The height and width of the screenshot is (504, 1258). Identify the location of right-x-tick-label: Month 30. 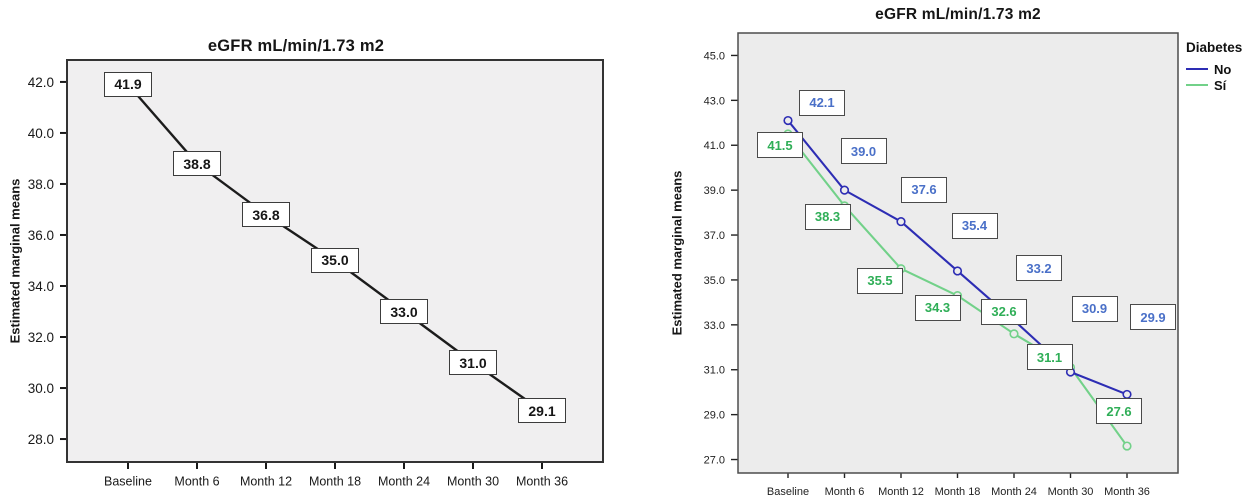
(1071, 492).